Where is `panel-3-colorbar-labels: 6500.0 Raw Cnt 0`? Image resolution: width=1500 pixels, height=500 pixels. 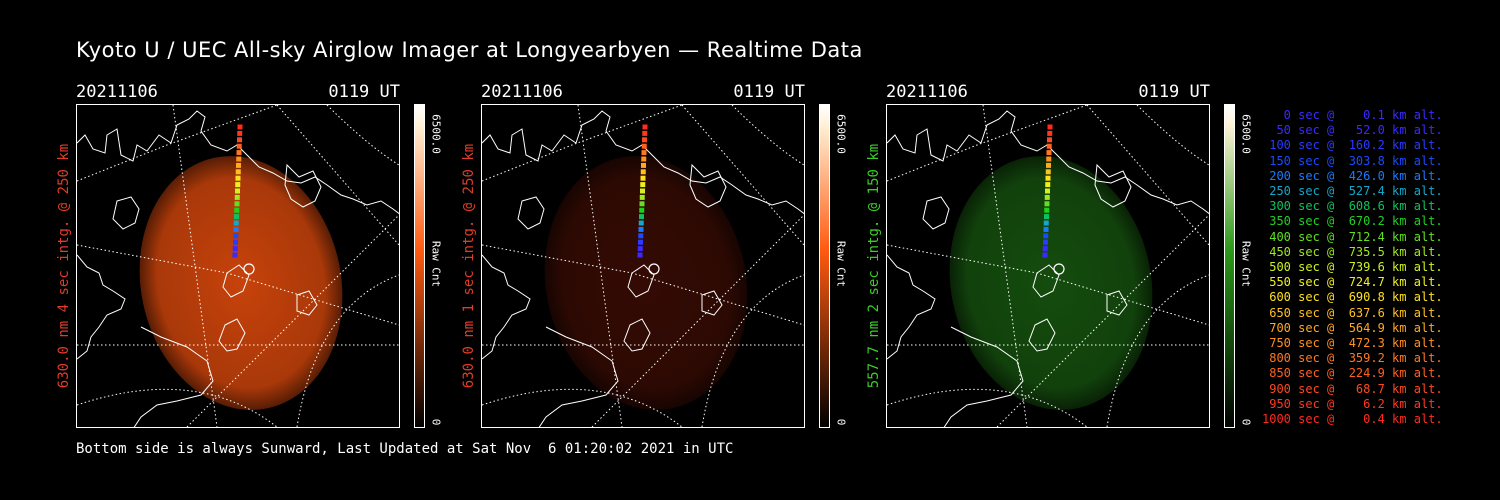 panel-3-colorbar-labels: 6500.0 Raw Cnt 0 is located at coordinates (1246, 266).